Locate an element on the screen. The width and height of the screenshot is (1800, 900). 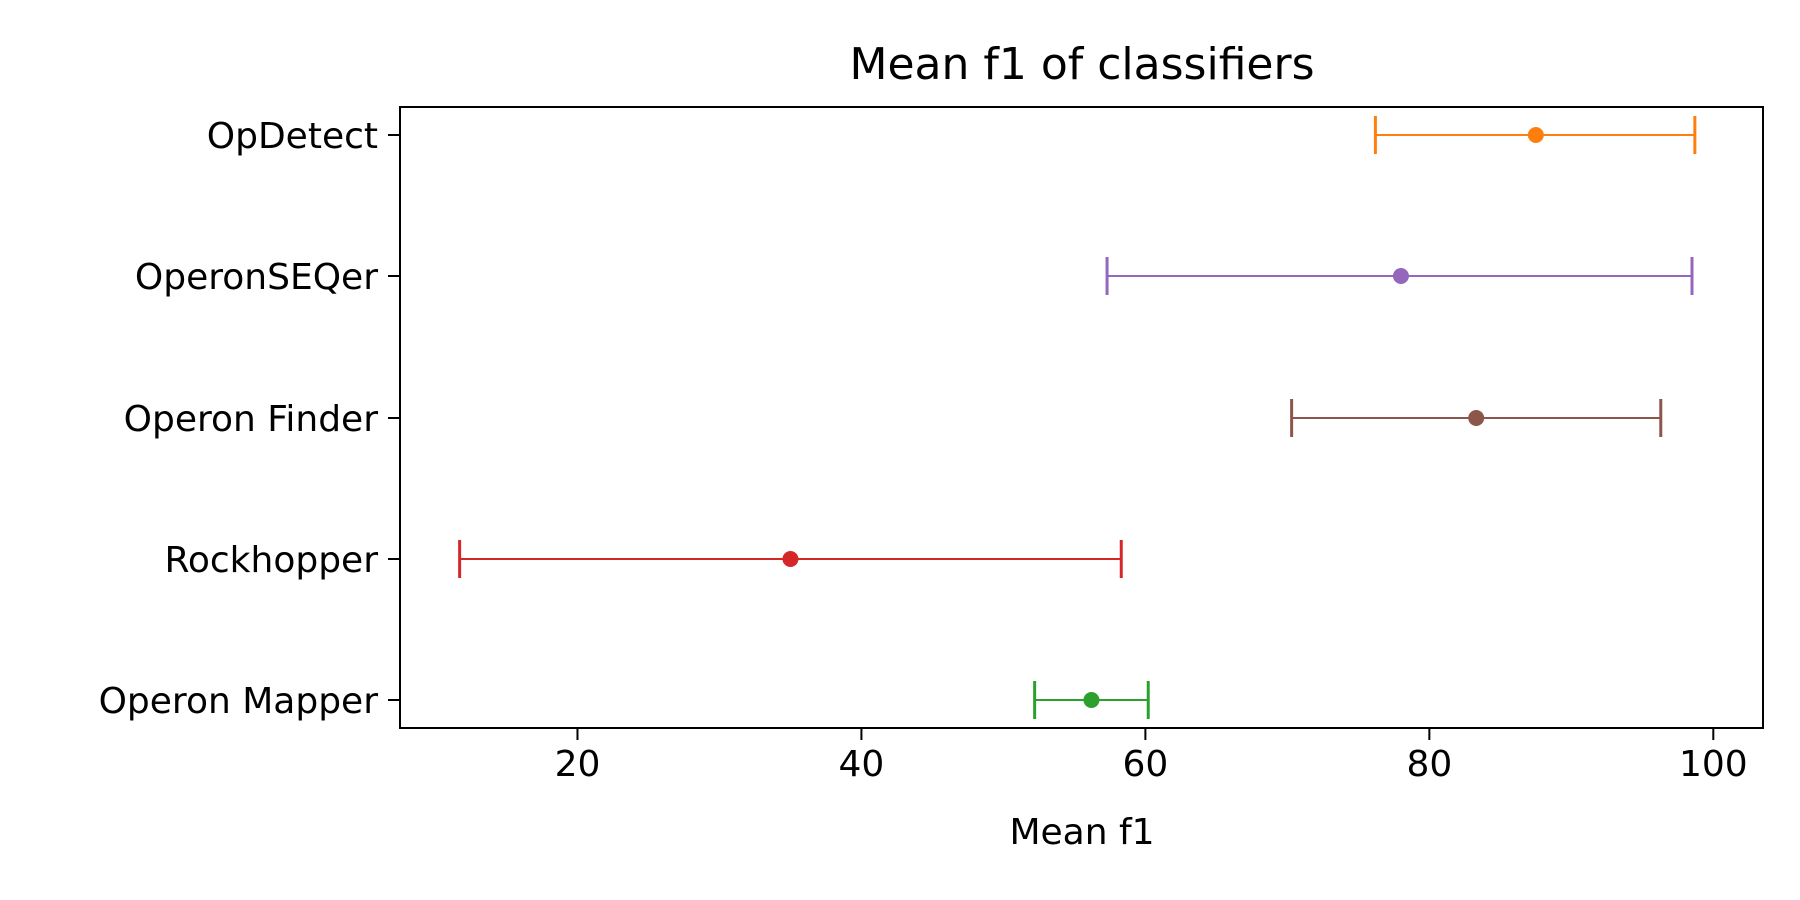
x-tick-label: 20 is located at coordinates (578, 764).